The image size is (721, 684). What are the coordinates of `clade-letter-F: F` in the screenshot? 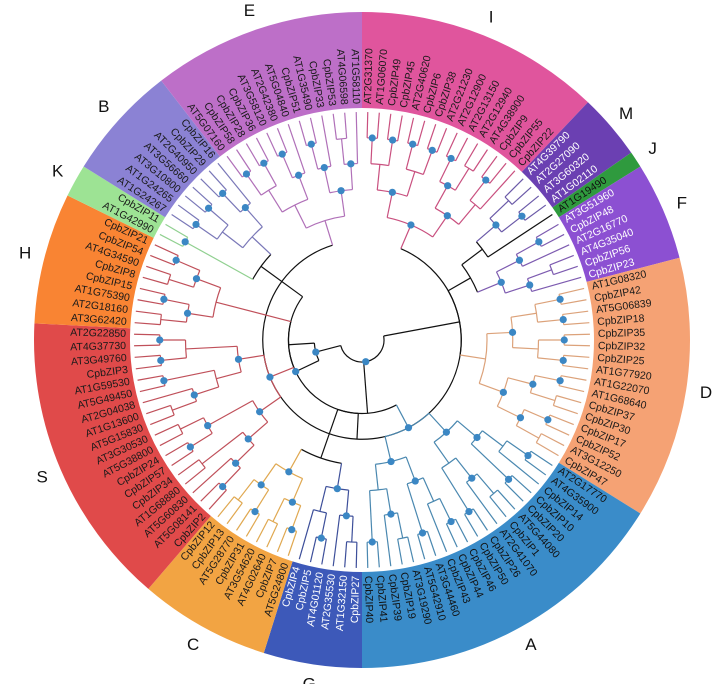 It's located at (682, 202).